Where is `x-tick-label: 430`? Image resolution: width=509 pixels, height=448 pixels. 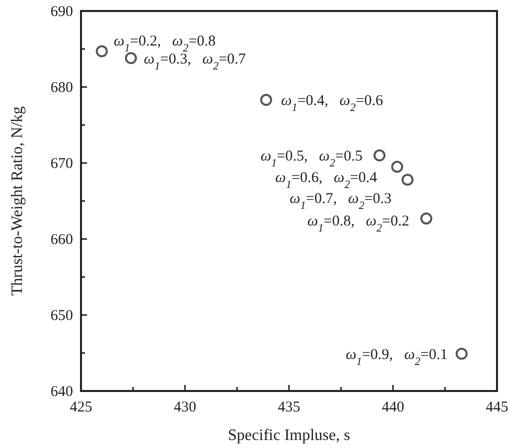 x-tick-label: 430 is located at coordinates (185, 408).